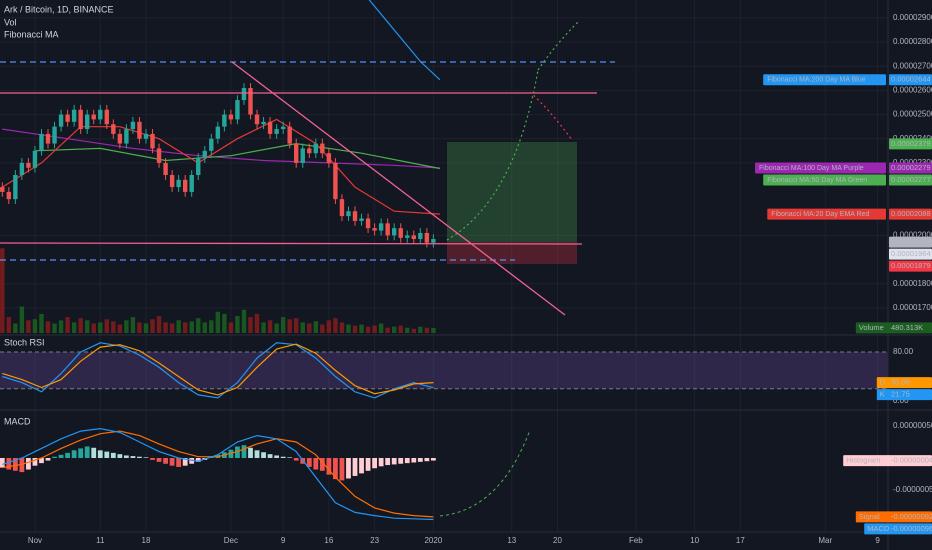 This screenshot has height=550, width=932. What do you see at coordinates (221, 148) in the screenshot?
I see `moving-average` at bounding box center [221, 148].